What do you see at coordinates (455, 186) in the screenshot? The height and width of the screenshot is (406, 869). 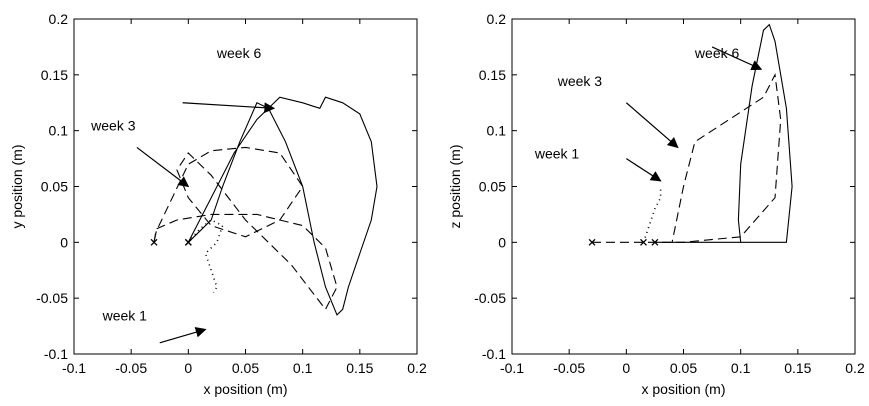 I see `y-axis-label: z position (m)` at bounding box center [455, 186].